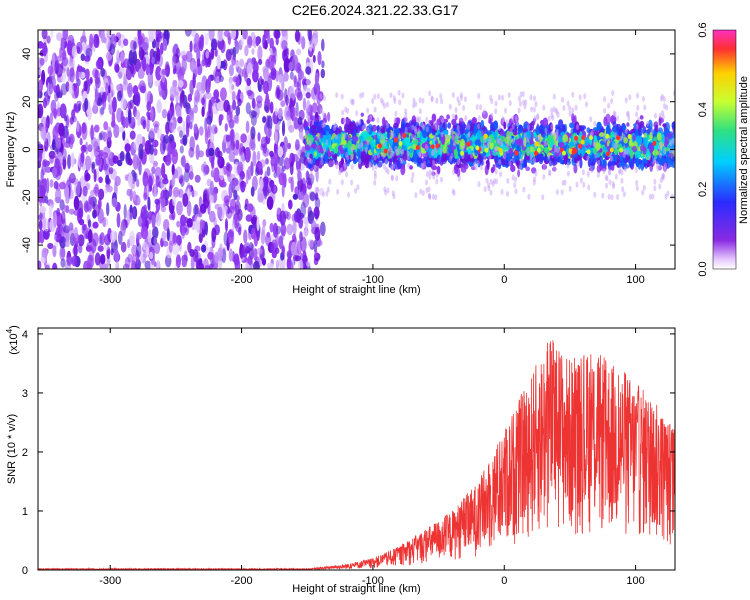 This screenshot has width=750, height=600. Describe the element at coordinates (27, 245) in the screenshot. I see `y-tick-label: -40` at that location.